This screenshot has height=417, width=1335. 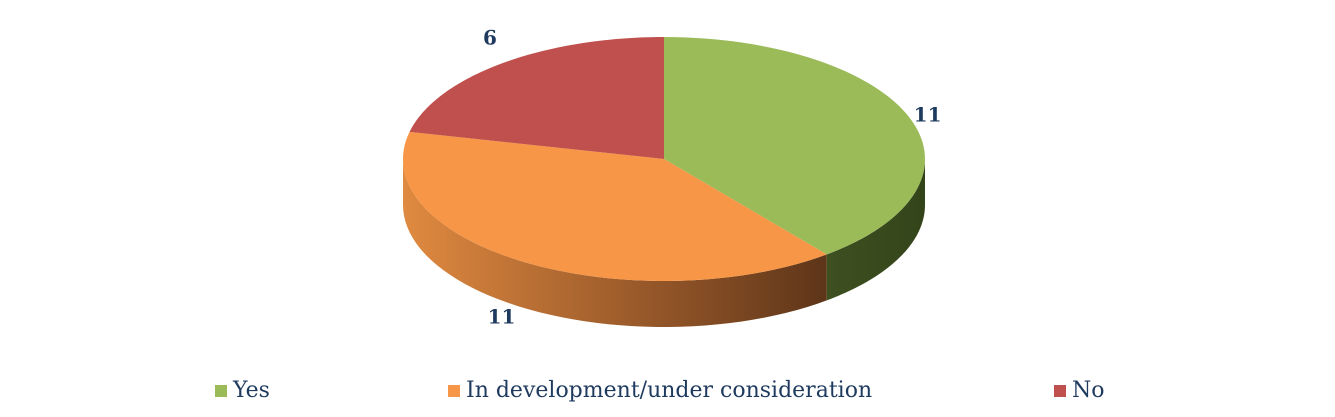 I want to click on legend-swatch-in-development, so click(x=454, y=390).